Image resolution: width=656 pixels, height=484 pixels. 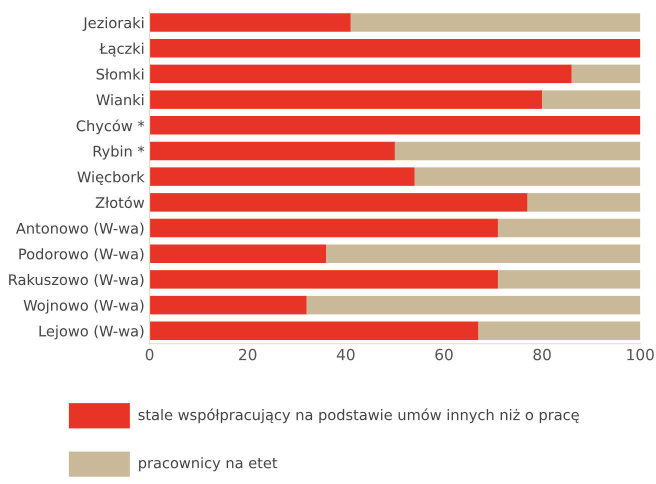 What do you see at coordinates (247, 354) in the screenshot?
I see `x-tick-label: 20` at bounding box center [247, 354].